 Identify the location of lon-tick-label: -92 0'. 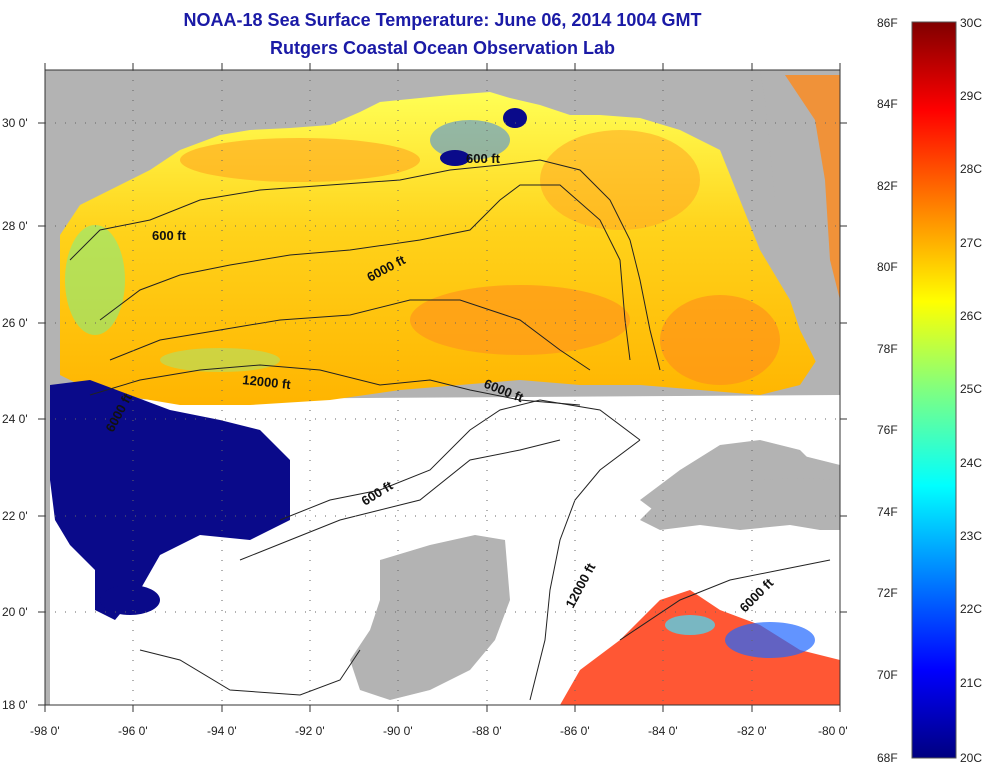
(310, 731).